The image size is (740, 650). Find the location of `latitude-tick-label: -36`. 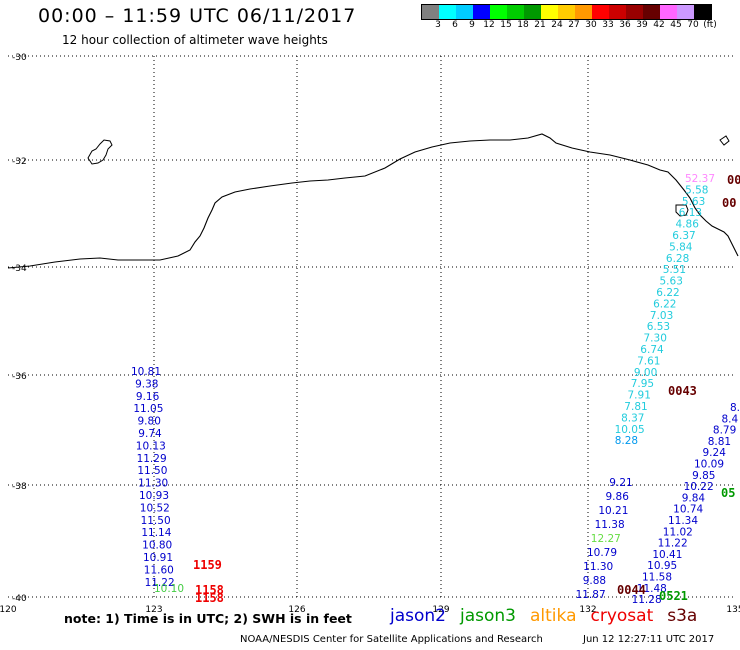

latitude-tick-label: -36 is located at coordinates (19, 377).